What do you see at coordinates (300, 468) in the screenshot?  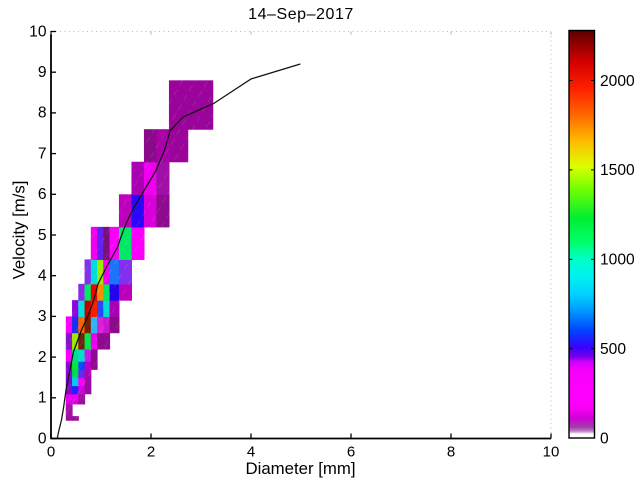 I see `svg-text: Diameter [mm]` at bounding box center [300, 468].